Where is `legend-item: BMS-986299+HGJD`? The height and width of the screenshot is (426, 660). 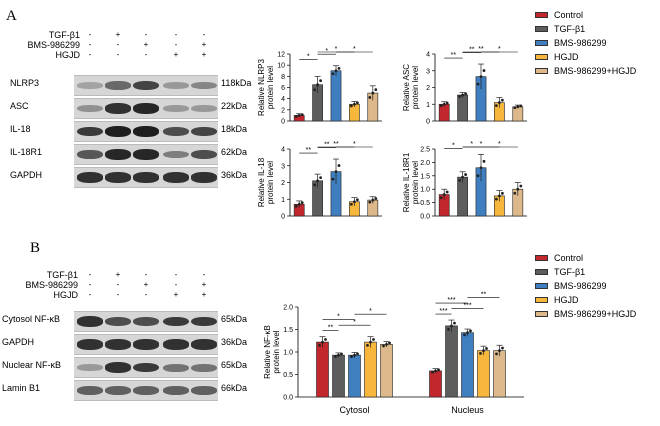
legend-item: BMS-986299+HGJD is located at coordinates (585, 314).